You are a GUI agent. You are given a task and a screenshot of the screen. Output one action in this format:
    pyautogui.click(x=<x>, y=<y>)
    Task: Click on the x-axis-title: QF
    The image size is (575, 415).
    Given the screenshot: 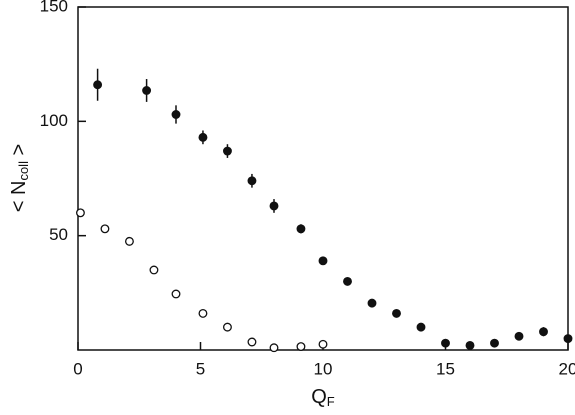 What is the action you would take?
    pyautogui.click(x=323, y=397)
    